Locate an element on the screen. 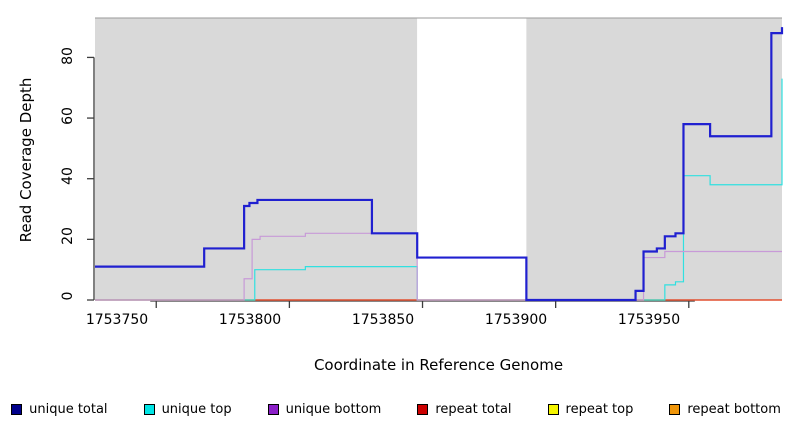 This screenshot has width=792, height=432. legend-label-unique-top: unique top is located at coordinates (196, 409).